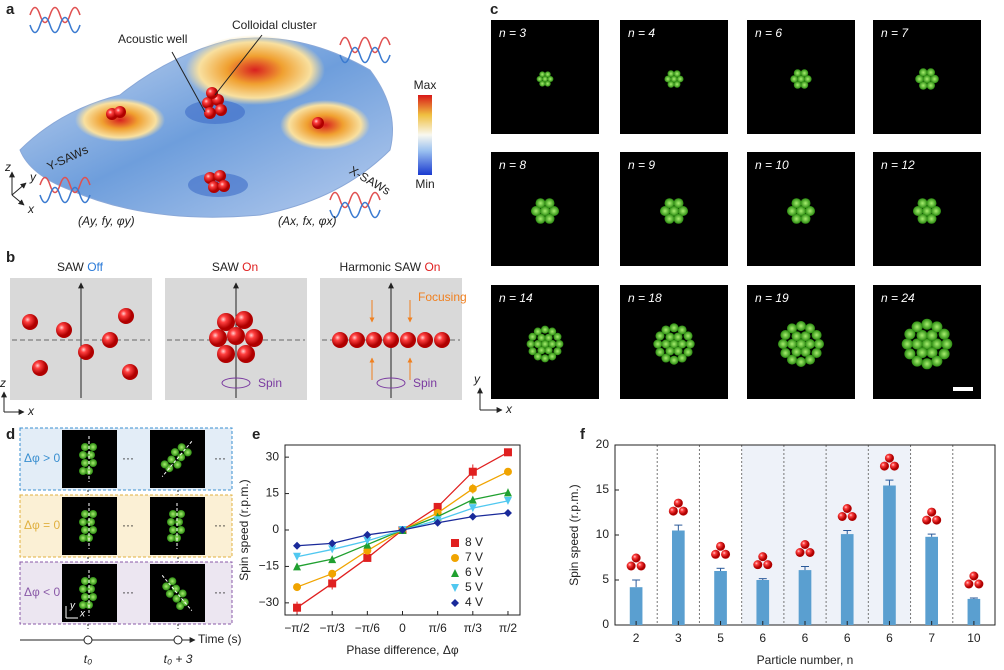 Image resolution: width=1004 pixels, height=670 pixels. What do you see at coordinates (178, 640) in the screenshot?
I see `time-point` at bounding box center [178, 640].